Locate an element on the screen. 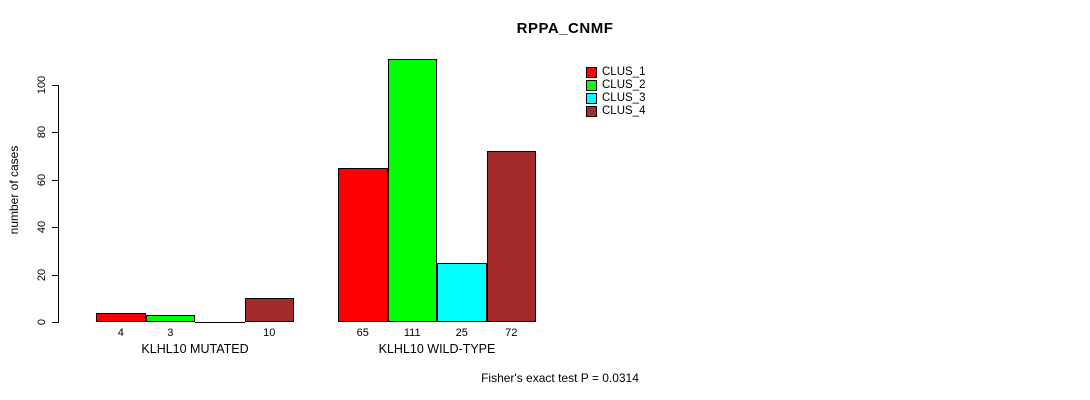 This screenshot has width=1090, height=400. y-axis-tick-label: 60 is located at coordinates (42, 179).